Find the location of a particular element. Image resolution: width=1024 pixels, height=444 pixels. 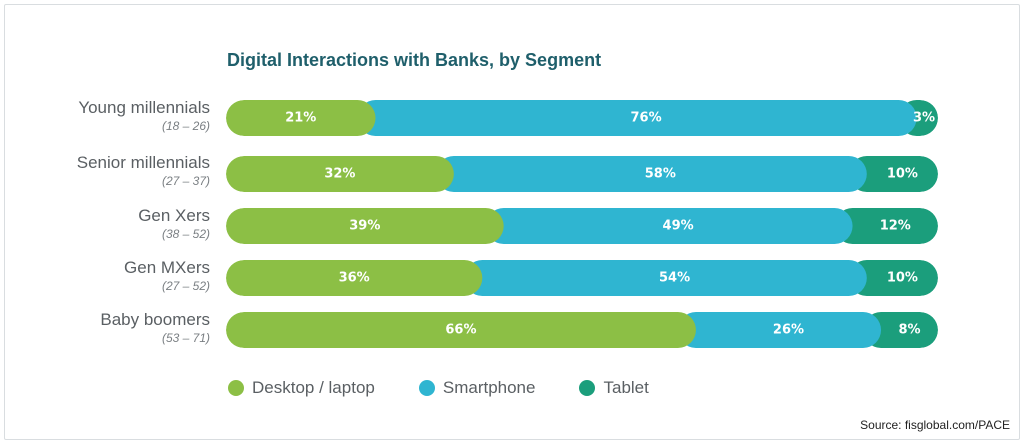

bar-row-senior-millennials is located at coordinates (582, 174).